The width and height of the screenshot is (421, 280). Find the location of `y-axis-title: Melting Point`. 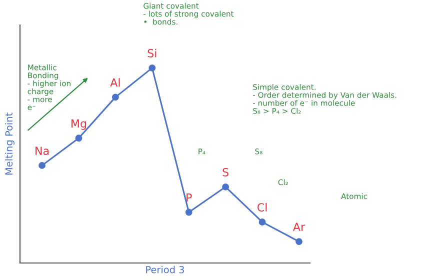

y-axis-title: Melting Point is located at coordinates (9, 143).